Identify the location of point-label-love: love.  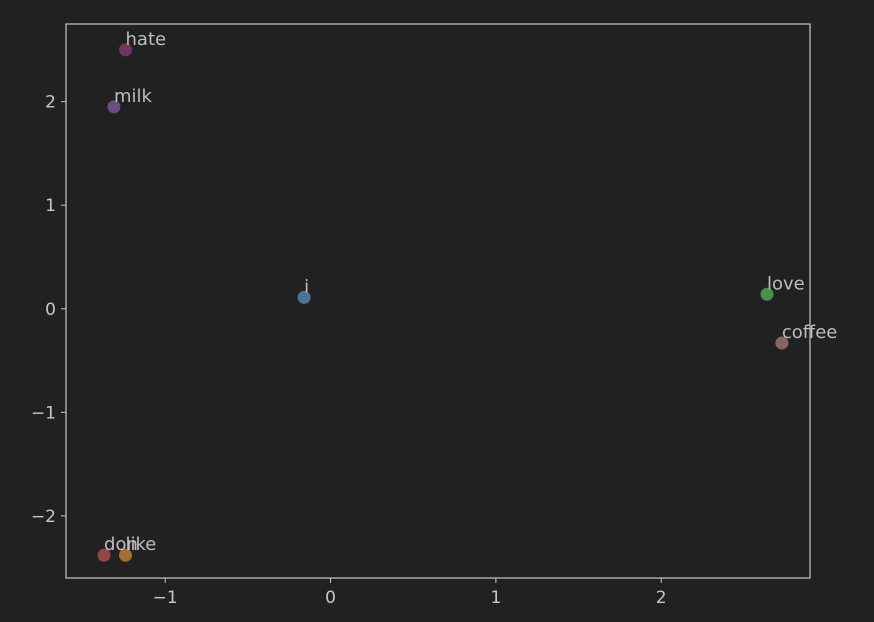
(786, 283).